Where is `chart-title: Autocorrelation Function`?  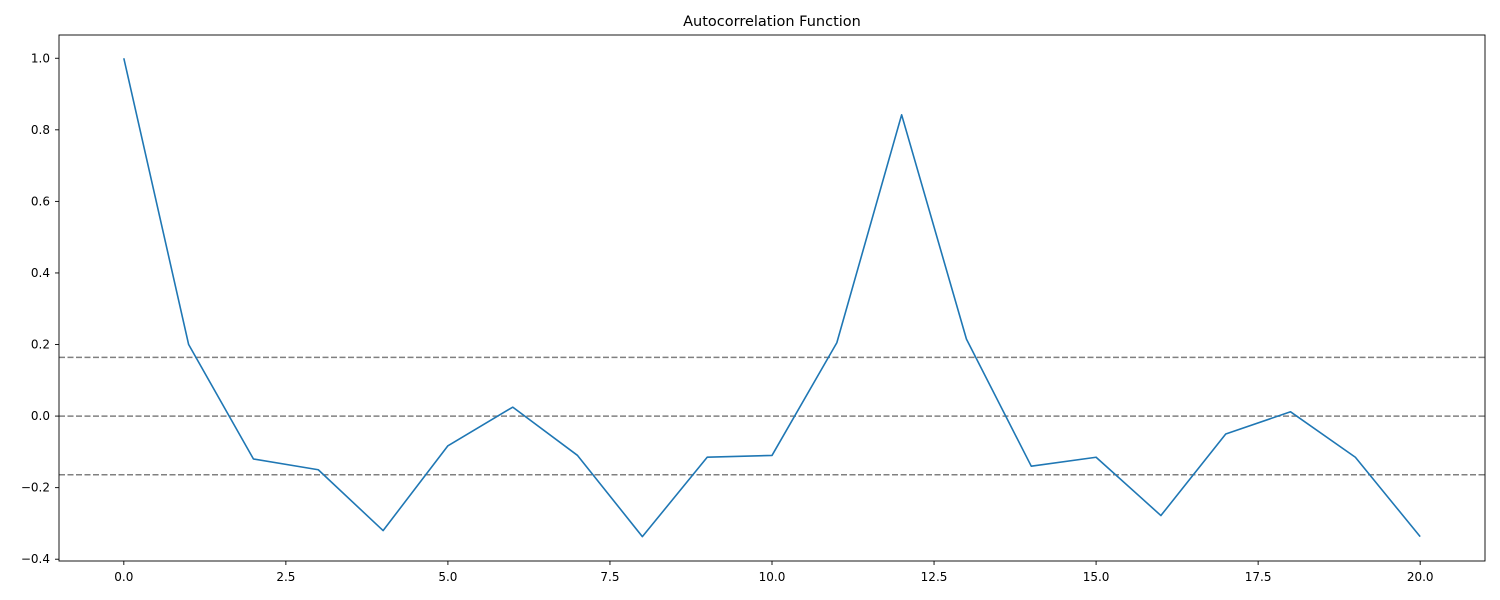 chart-title: Autocorrelation Function is located at coordinates (772, 22).